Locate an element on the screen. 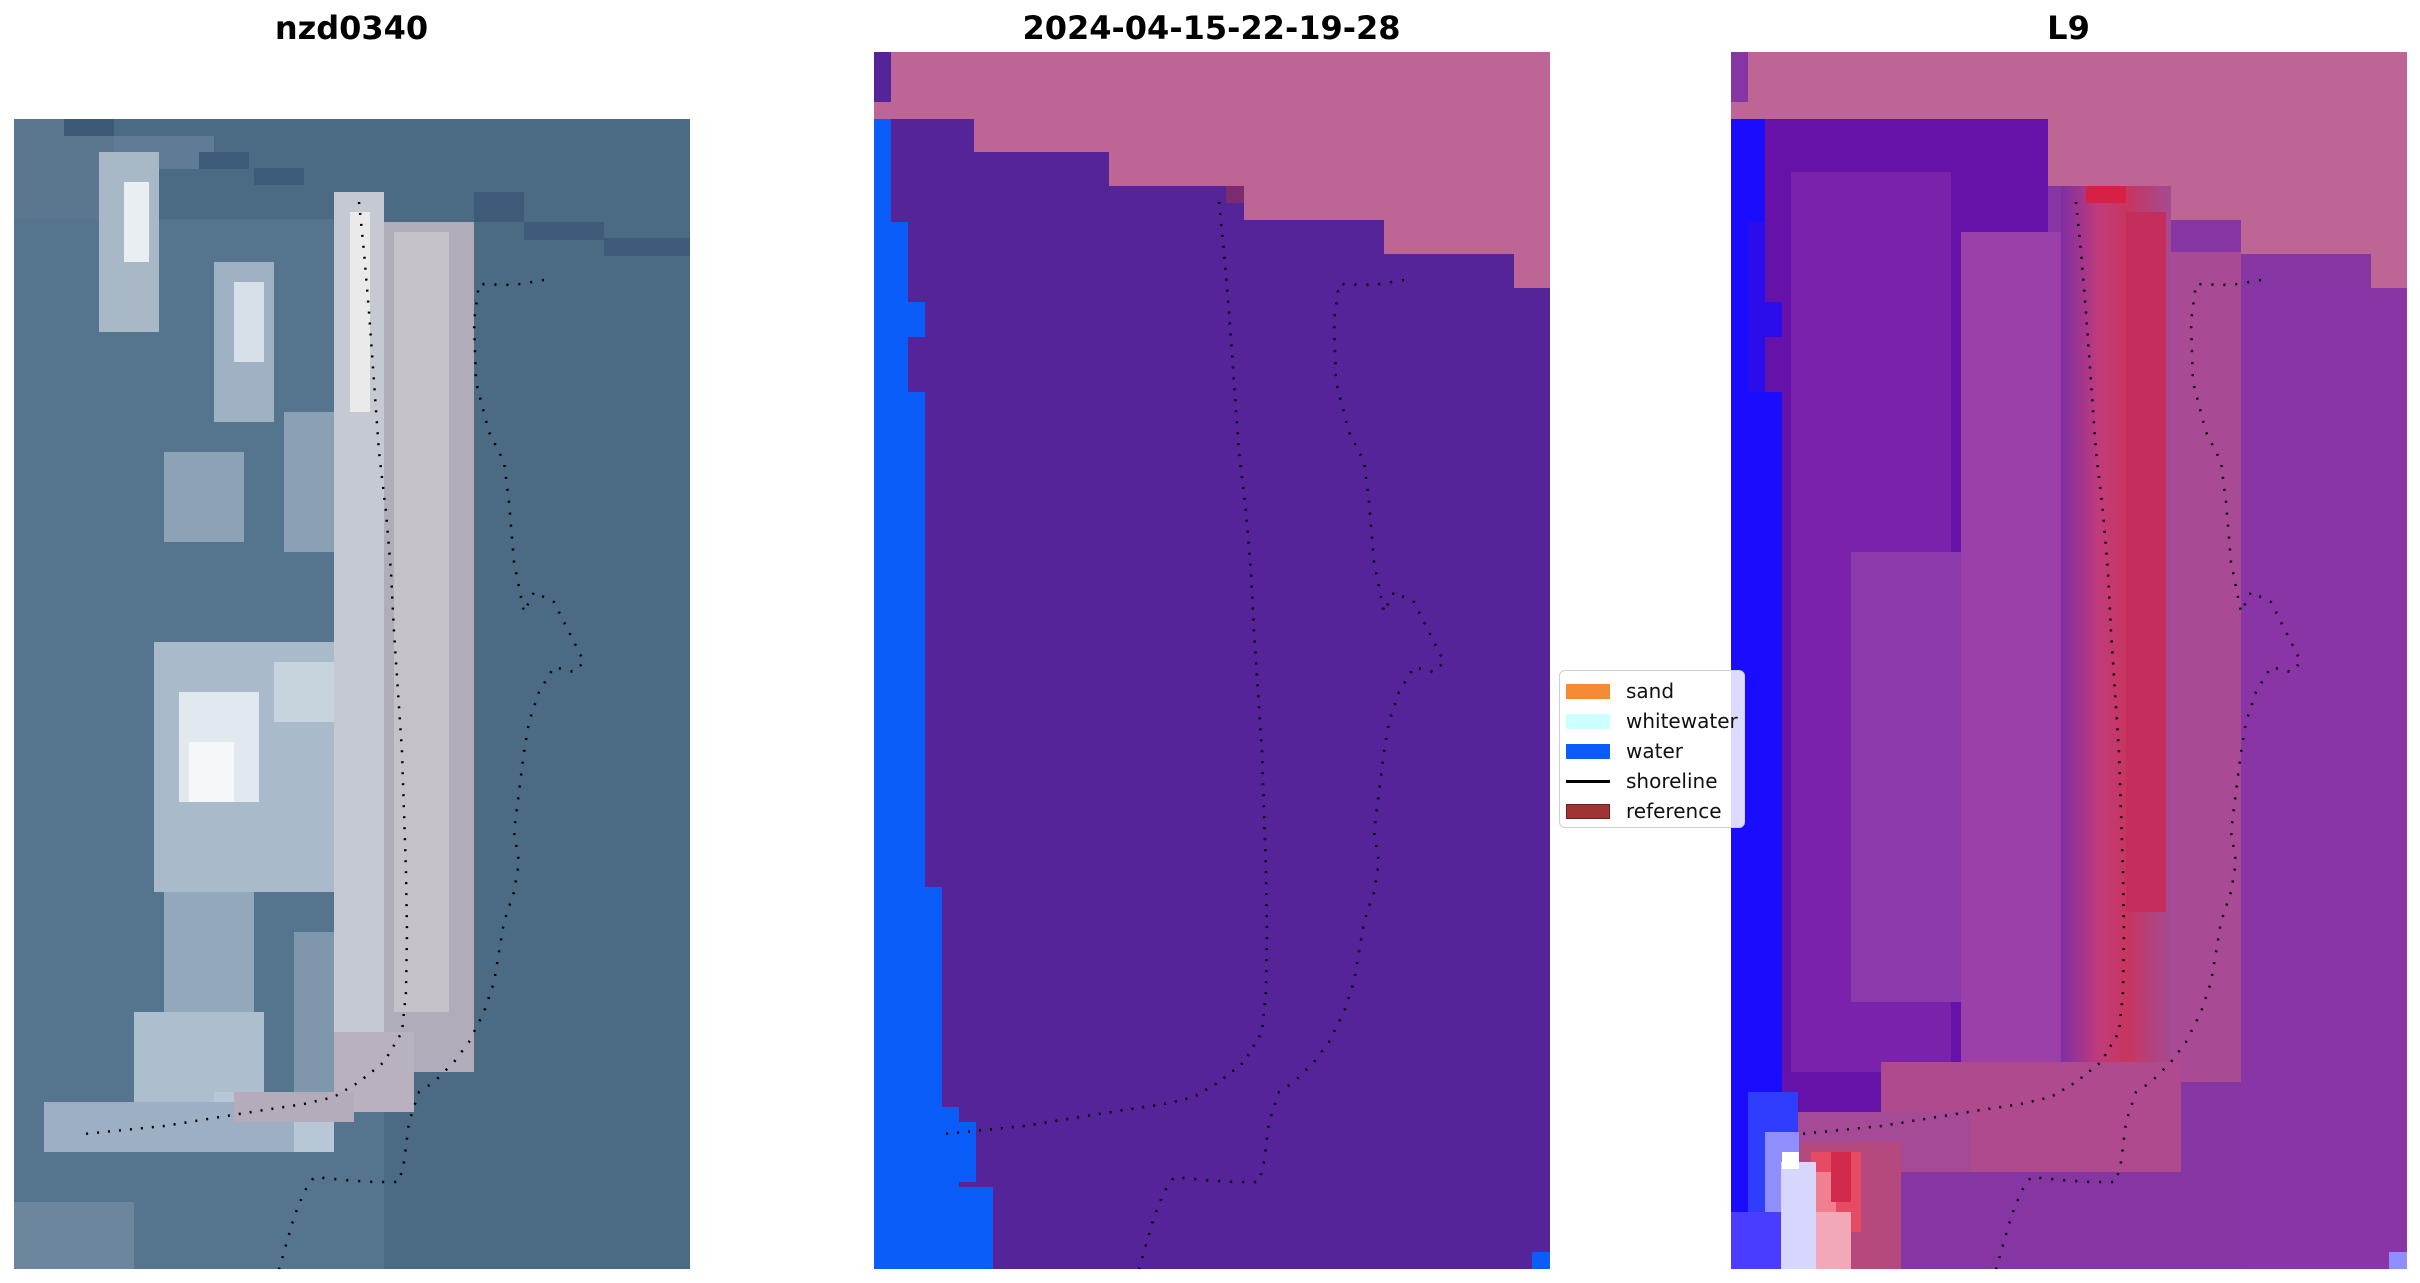 Image resolution: width=2420 pixels, height=1283 pixels. legend-item-sand: sand is located at coordinates (1652, 690).